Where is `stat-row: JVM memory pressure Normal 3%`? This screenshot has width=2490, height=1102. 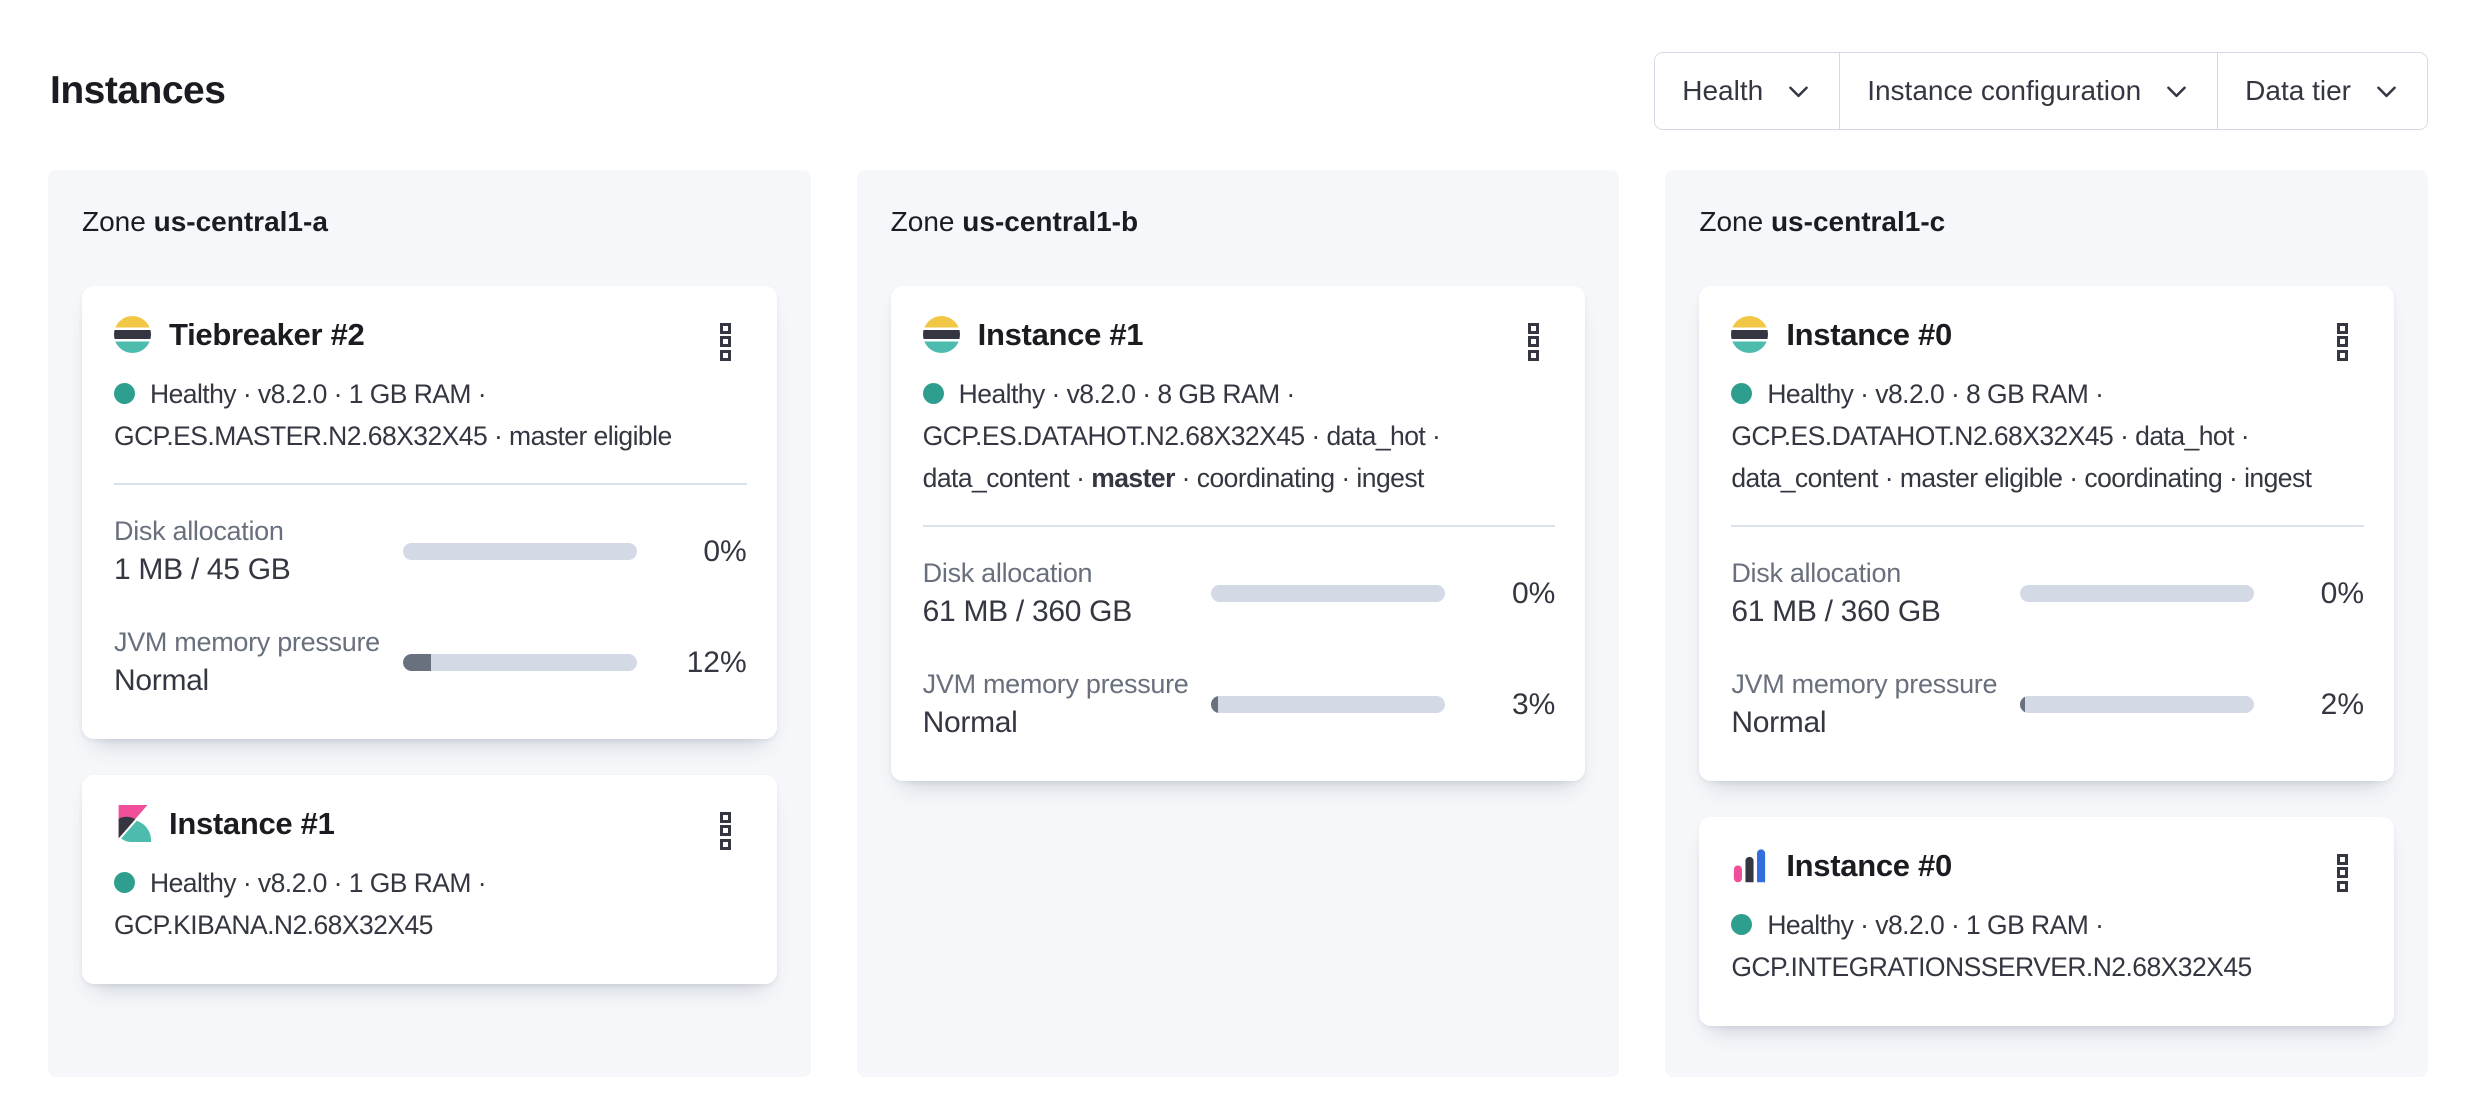 stat-row: JVM memory pressure Normal 3% is located at coordinates (1239, 704).